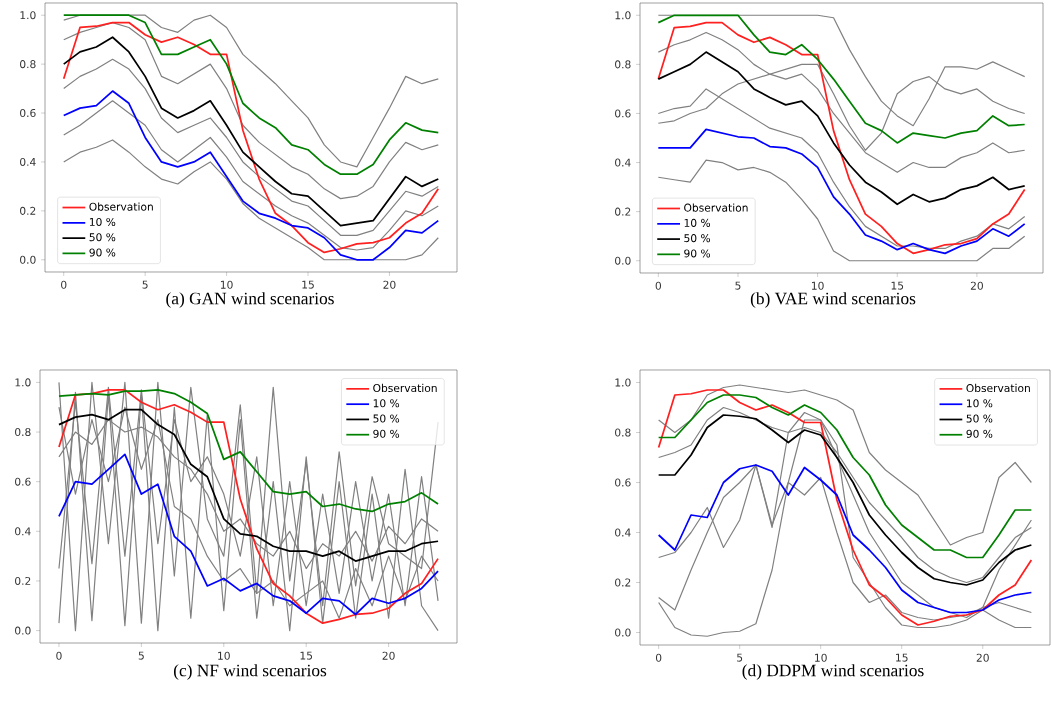 The image size is (1052, 719). What do you see at coordinates (250, 300) in the screenshot?
I see `text: (a) GAN wind scenarios` at bounding box center [250, 300].